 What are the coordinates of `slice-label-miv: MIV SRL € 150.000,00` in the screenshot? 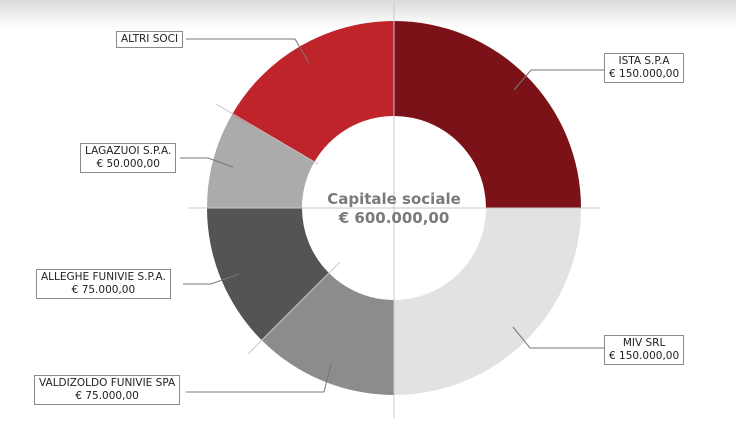 It's located at (644, 350).